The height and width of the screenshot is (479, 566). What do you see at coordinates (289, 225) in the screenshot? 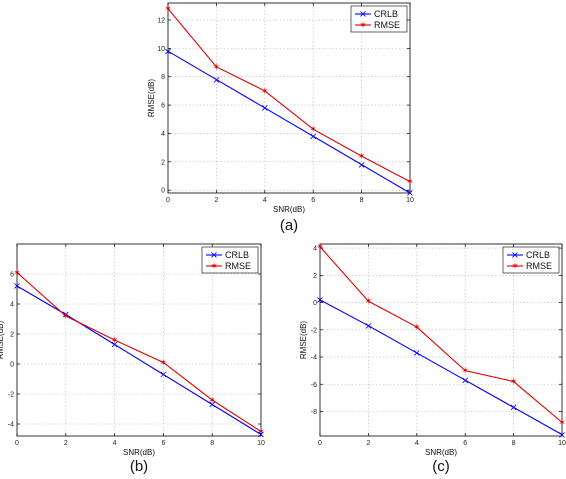
I see `panel-caption: (a)` at bounding box center [289, 225].